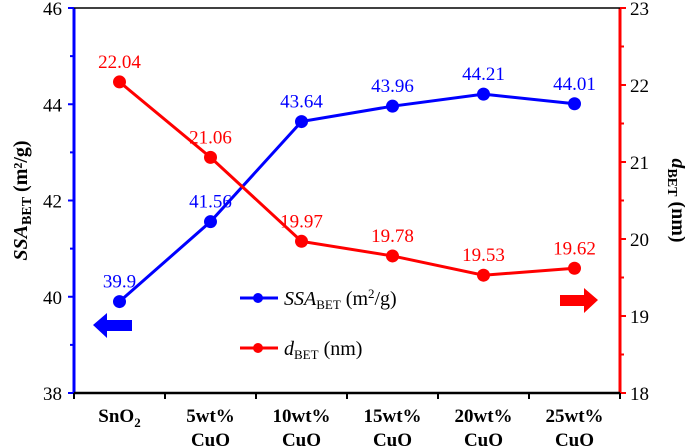 The width and height of the screenshot is (685, 448). I want to click on left-arrow-icon, so click(112, 325).